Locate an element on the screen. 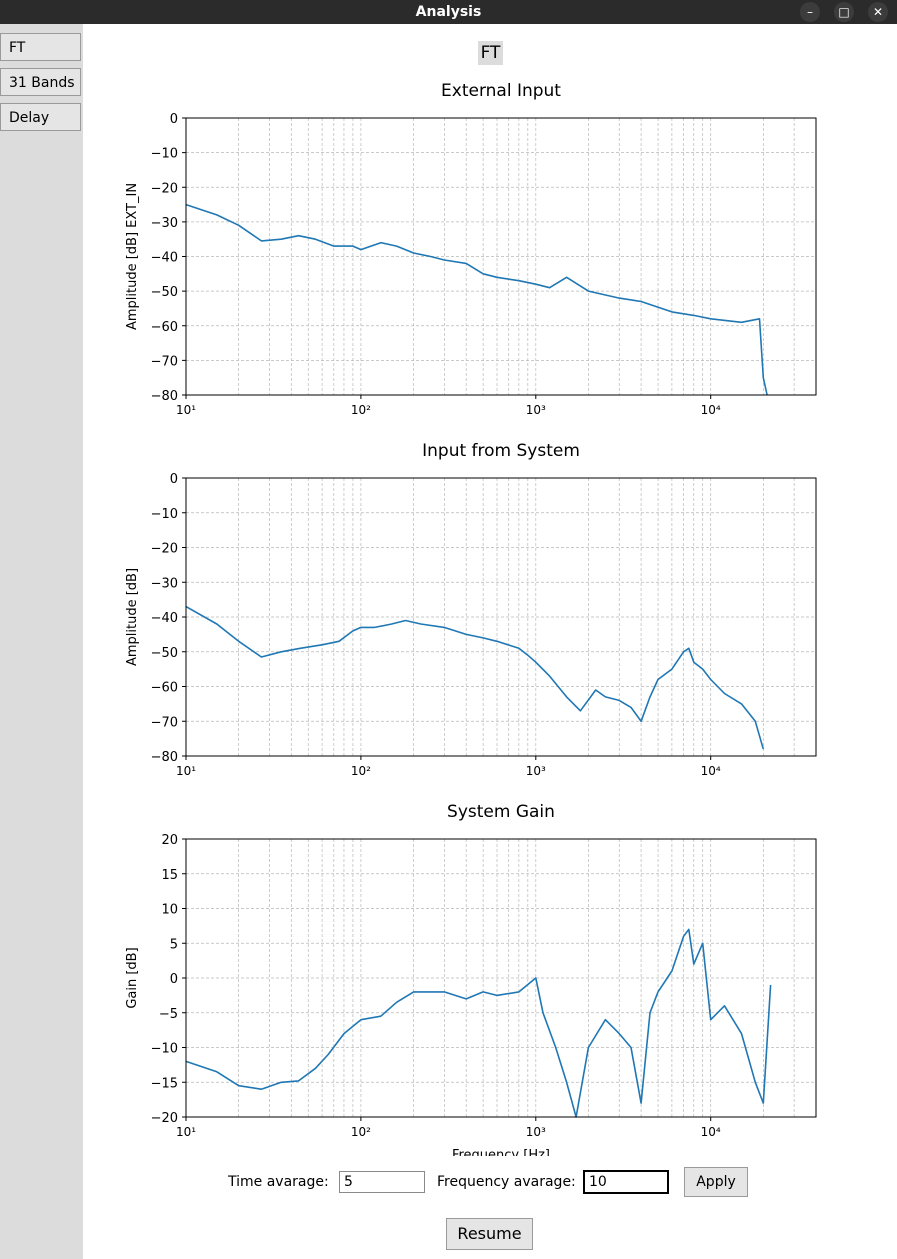  window-title: Analysis is located at coordinates (448, 12).